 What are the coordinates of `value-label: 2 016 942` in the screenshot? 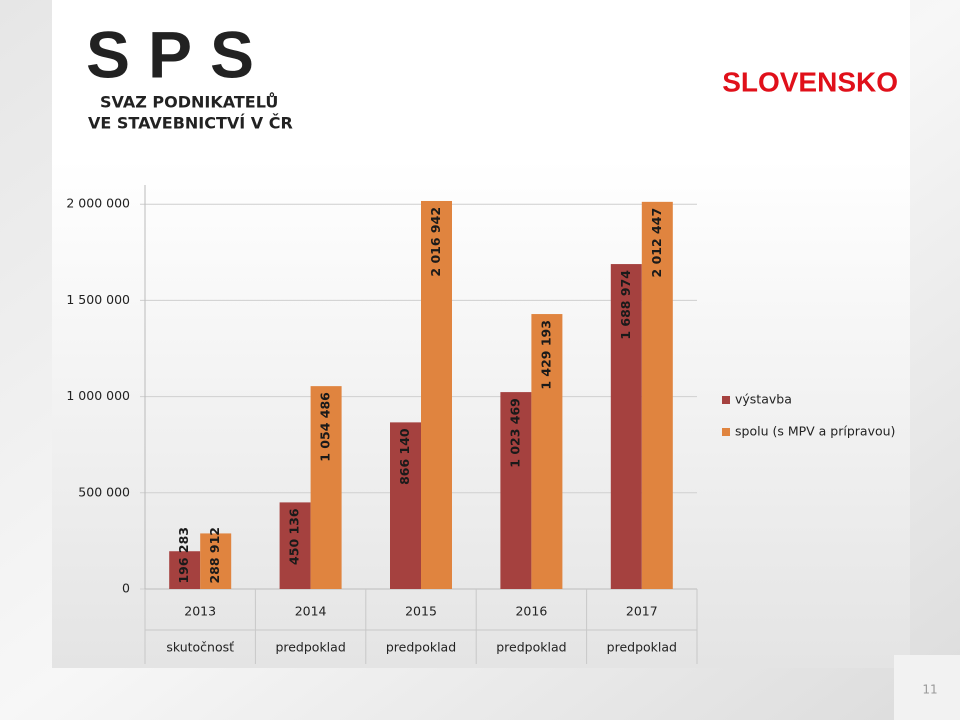 It's located at (435, 242).